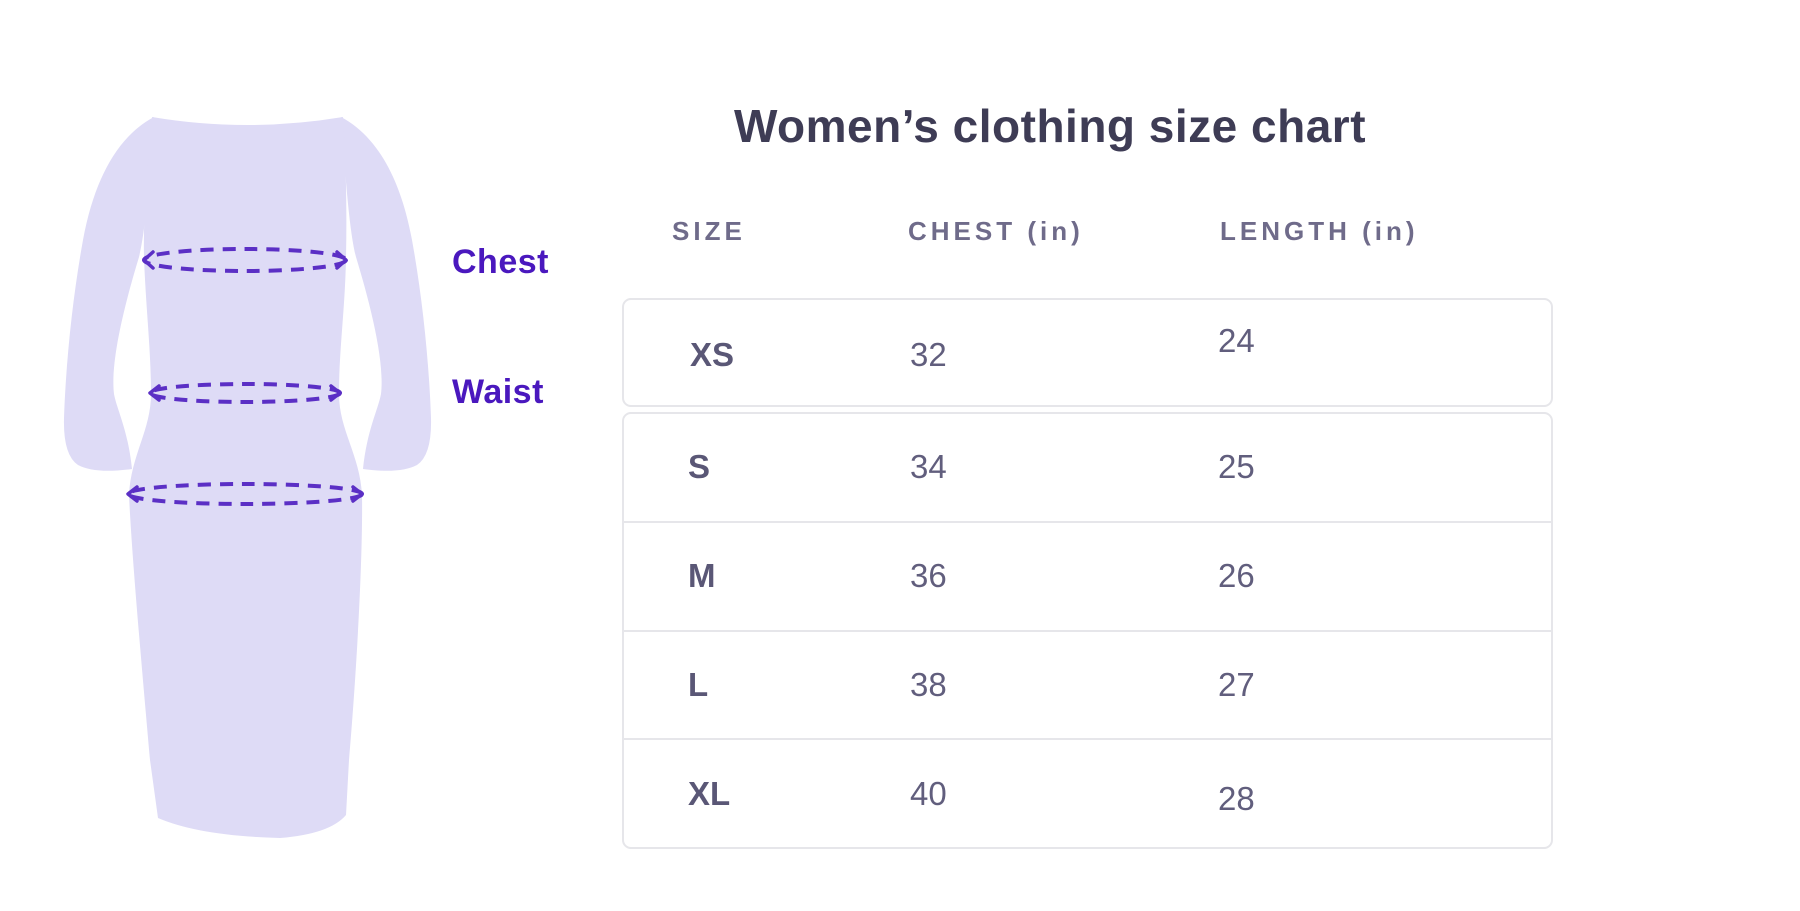  I want to click on size-cell: XS, so click(712, 354).